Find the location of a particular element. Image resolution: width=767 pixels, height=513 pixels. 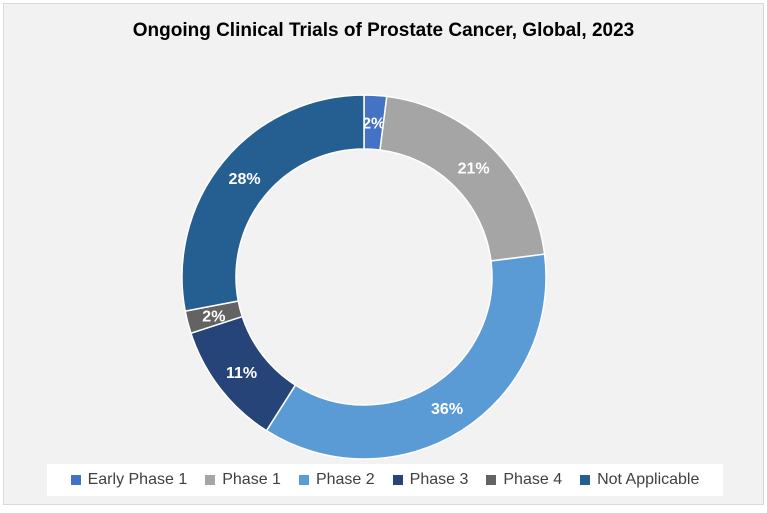

data-label-early-phase-1: 2% is located at coordinates (373, 123).